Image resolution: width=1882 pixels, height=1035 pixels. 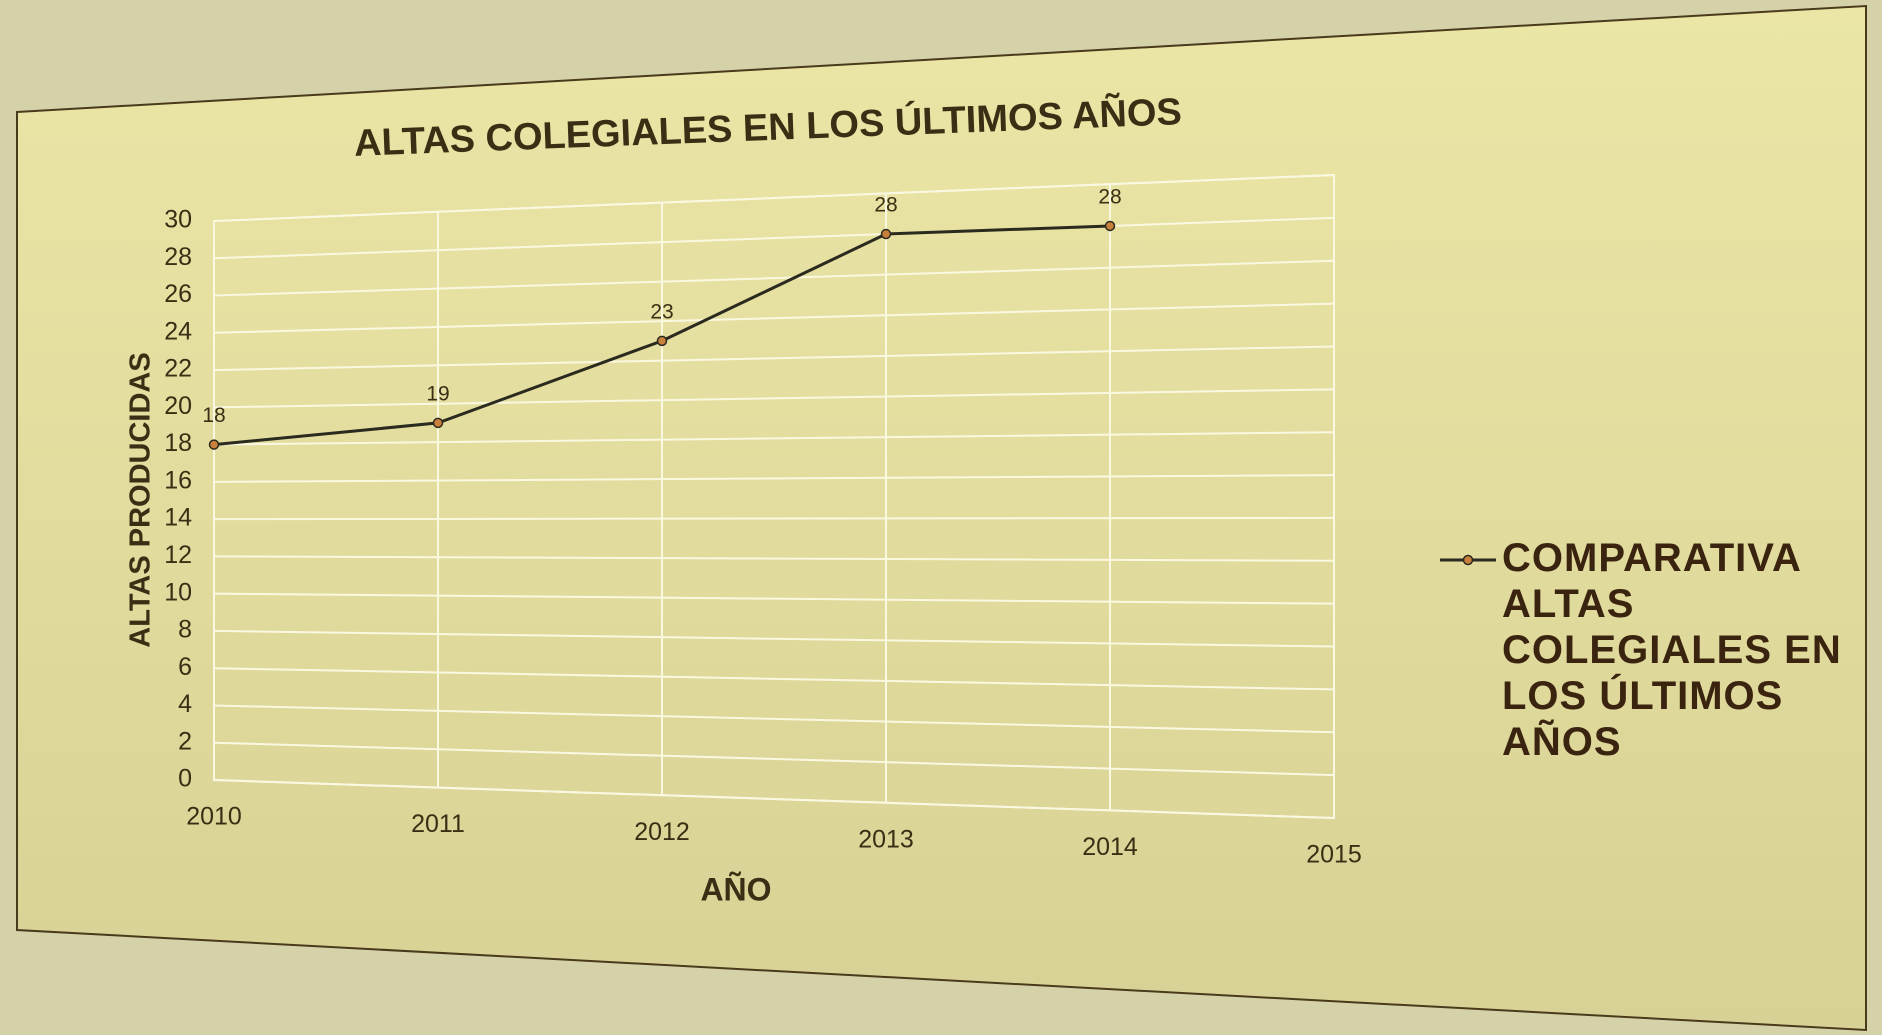 What do you see at coordinates (214, 817) in the screenshot?
I see `x-tick-label: 2010` at bounding box center [214, 817].